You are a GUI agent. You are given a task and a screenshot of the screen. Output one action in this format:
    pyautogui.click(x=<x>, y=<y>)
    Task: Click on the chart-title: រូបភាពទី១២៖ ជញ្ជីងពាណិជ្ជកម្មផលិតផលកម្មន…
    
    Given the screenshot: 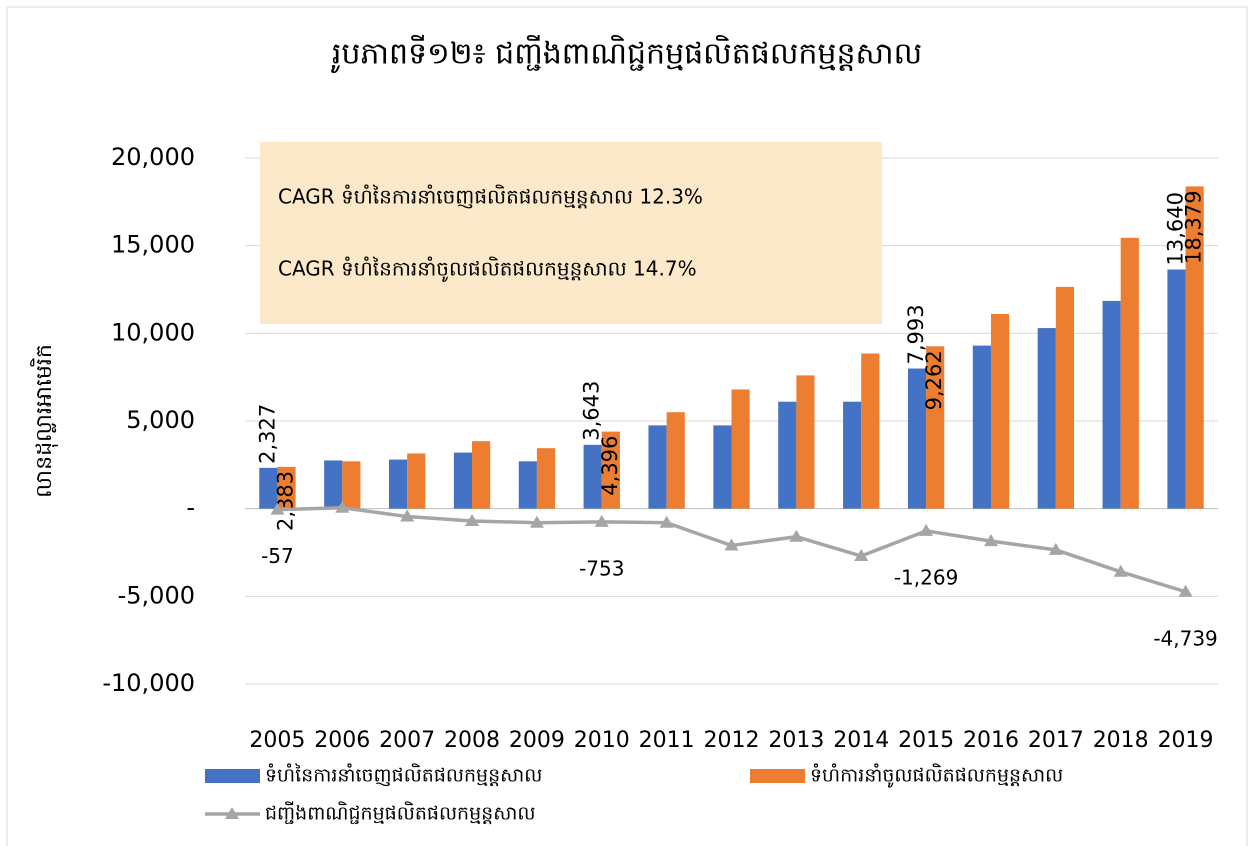 What is the action you would take?
    pyautogui.click(x=626, y=54)
    